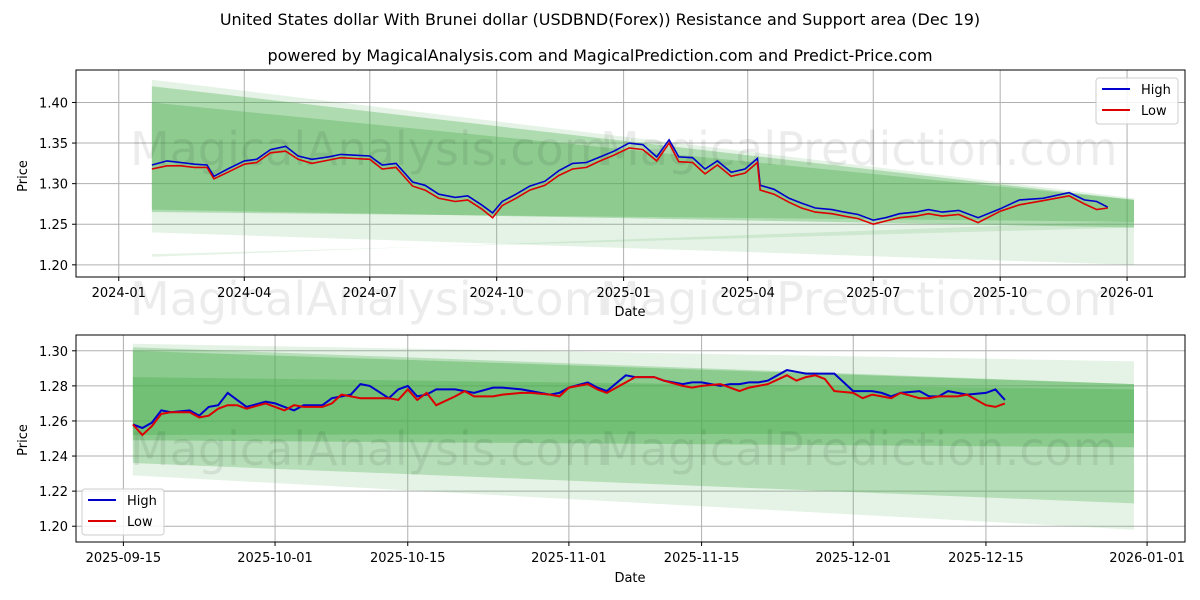 This screenshot has height=600, width=1200. Describe the element at coordinates (1000, 293) in the screenshot. I see `x-tick-label: 2025-10` at that location.